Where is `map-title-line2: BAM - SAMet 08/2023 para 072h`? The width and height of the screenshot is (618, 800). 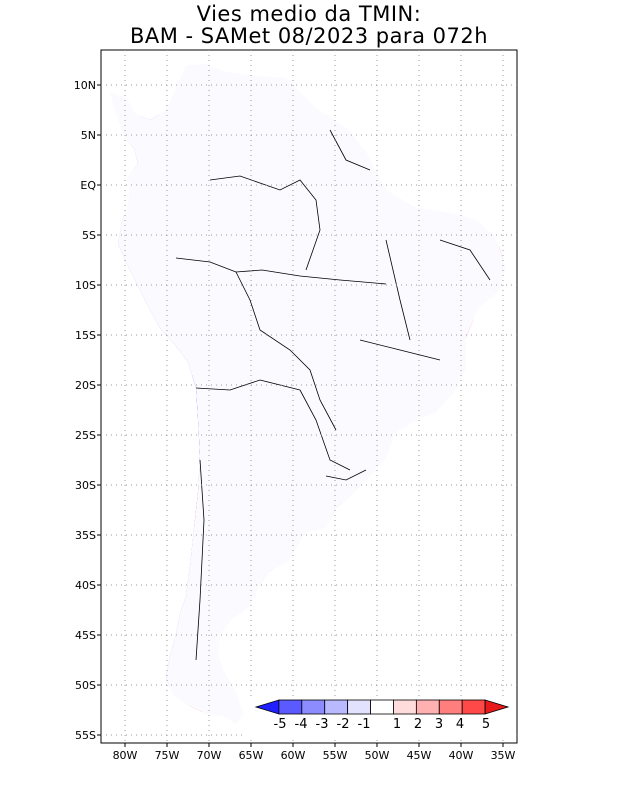 map-title-line2: BAM - SAMet 08/2023 para 072h is located at coordinates (309, 36).